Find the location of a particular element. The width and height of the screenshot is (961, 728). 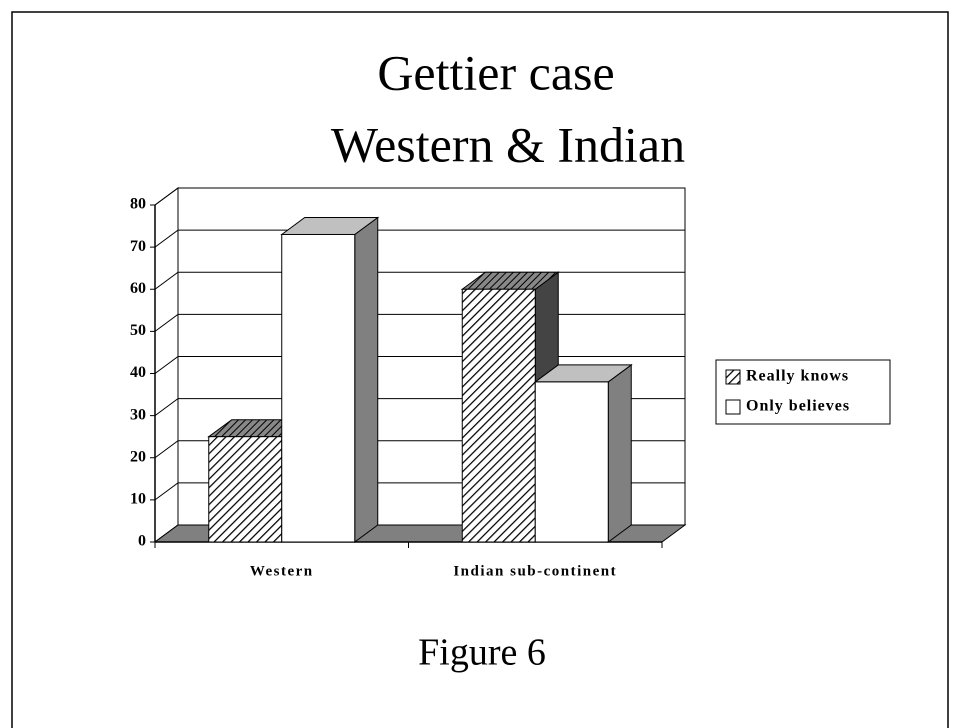

legend: Really knows Only believes is located at coordinates (803, 392).